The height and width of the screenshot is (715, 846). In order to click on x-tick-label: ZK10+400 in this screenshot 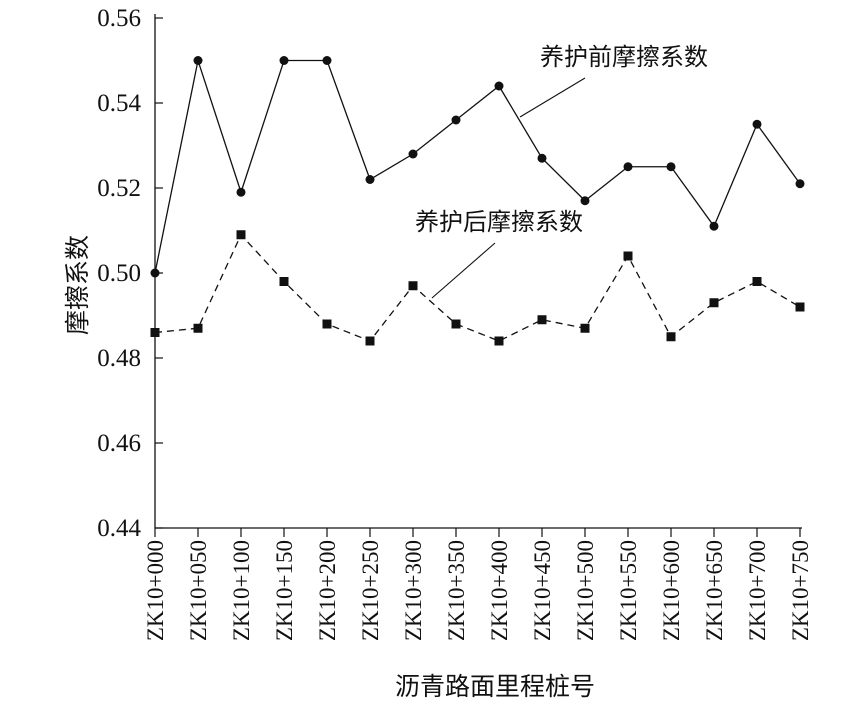, I will do `click(499, 590)`.